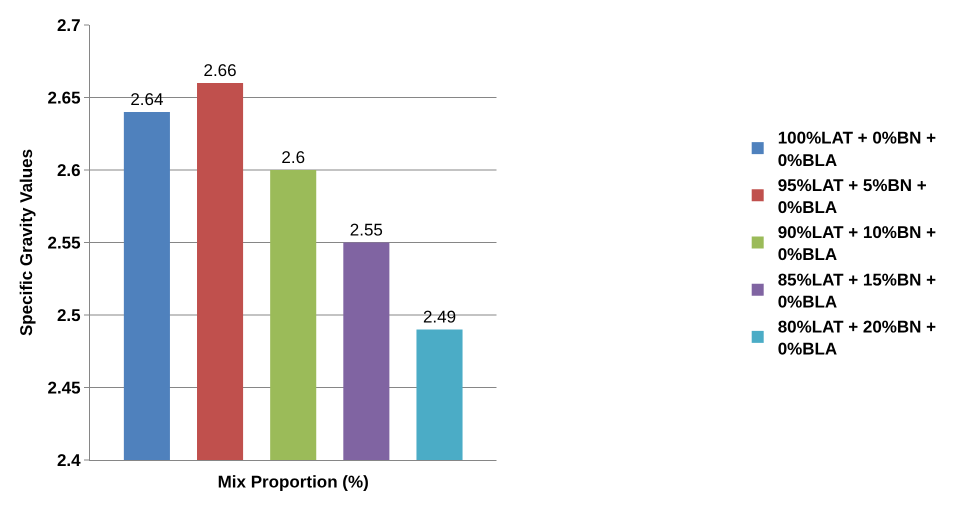 This screenshot has width=954, height=515. Describe the element at coordinates (293, 157) in the screenshot. I see `data-label: 2.6` at that location.